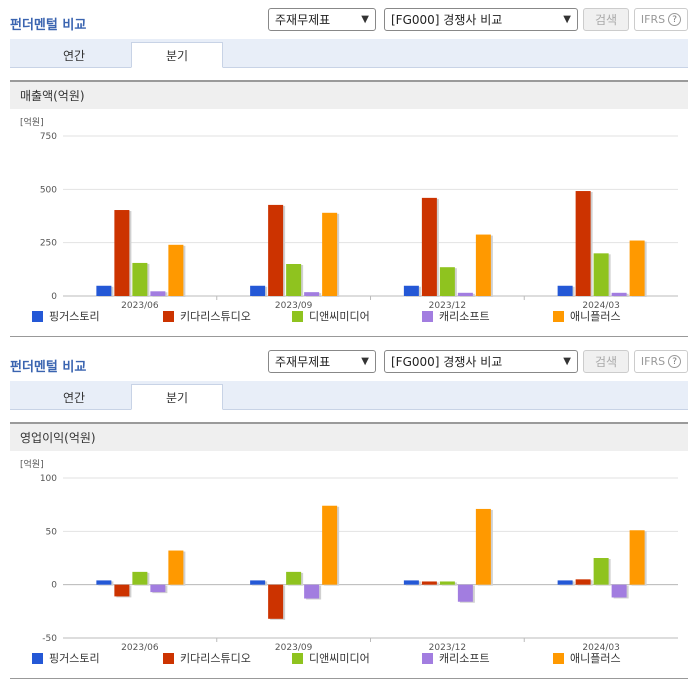  I want to click on y-tick-label: 50, so click(52, 532).